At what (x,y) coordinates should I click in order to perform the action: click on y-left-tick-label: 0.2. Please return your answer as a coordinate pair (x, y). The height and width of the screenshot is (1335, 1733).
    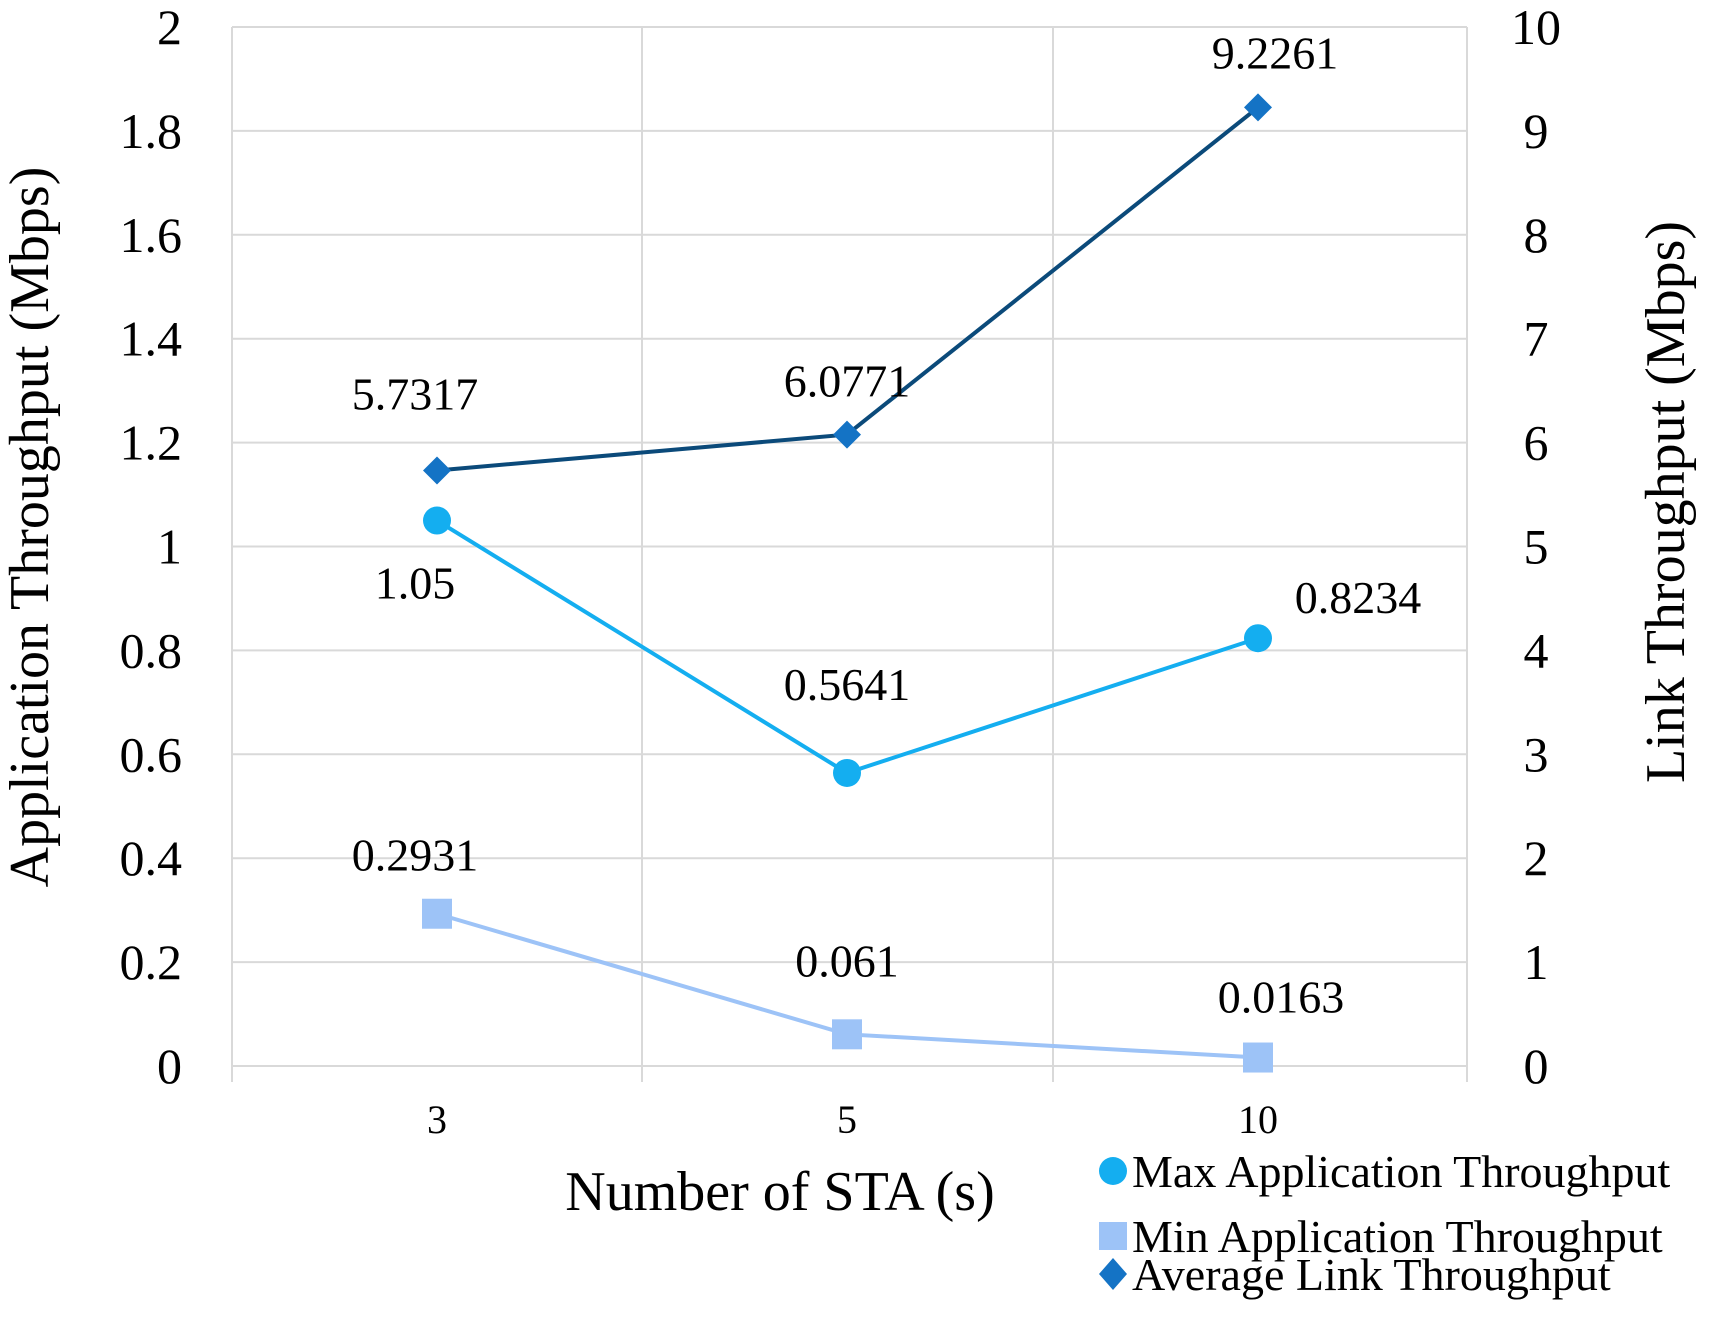
    Looking at the image, I should click on (151, 962).